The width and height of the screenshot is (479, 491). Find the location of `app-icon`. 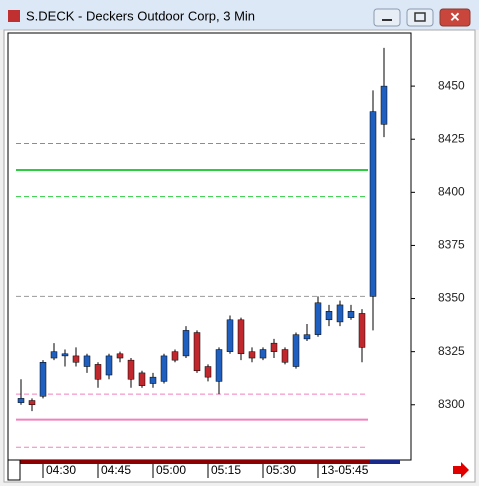

app-icon is located at coordinates (14, 16).